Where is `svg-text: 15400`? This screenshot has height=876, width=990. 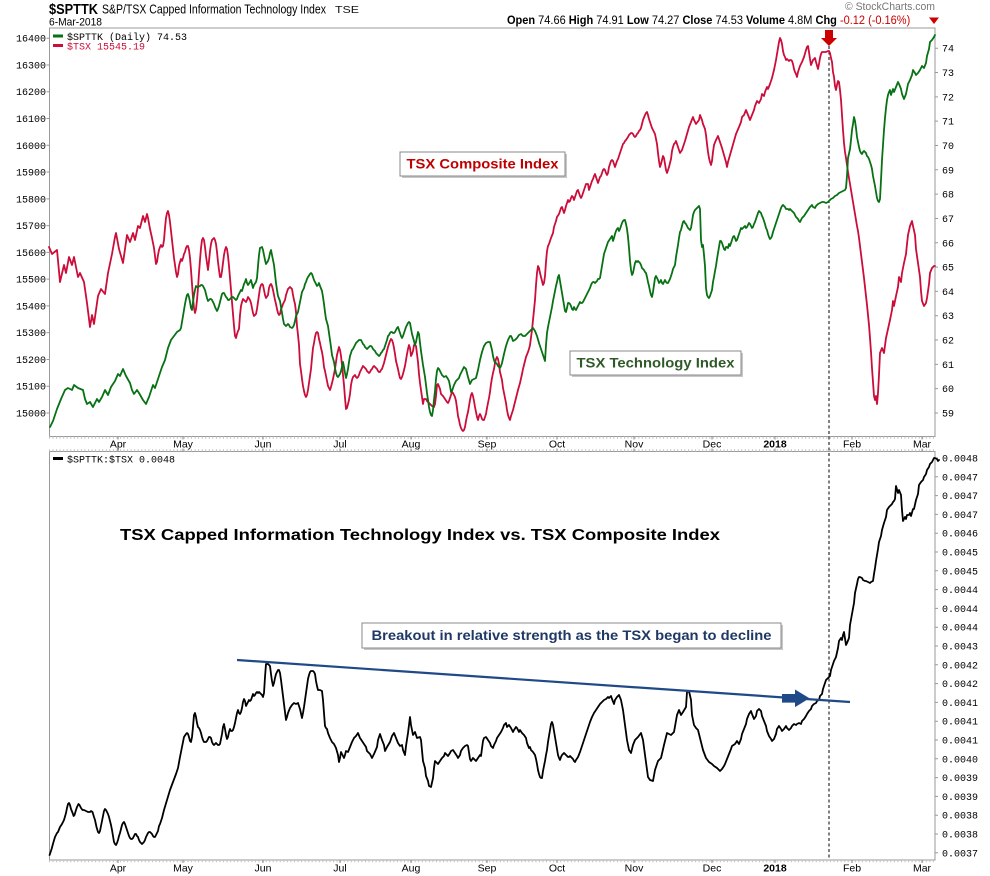
svg-text: 15400 is located at coordinates (31, 307).